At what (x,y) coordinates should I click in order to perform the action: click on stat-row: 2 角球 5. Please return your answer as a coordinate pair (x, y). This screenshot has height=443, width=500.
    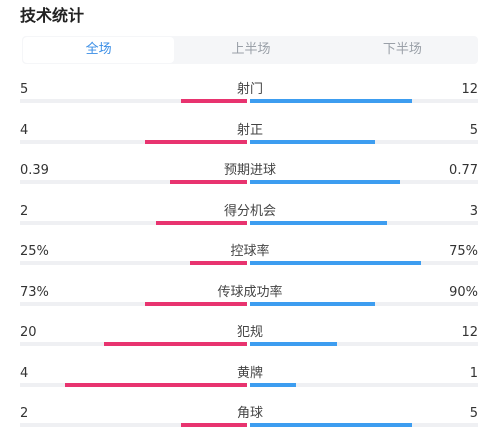
    Looking at the image, I should click on (250, 422).